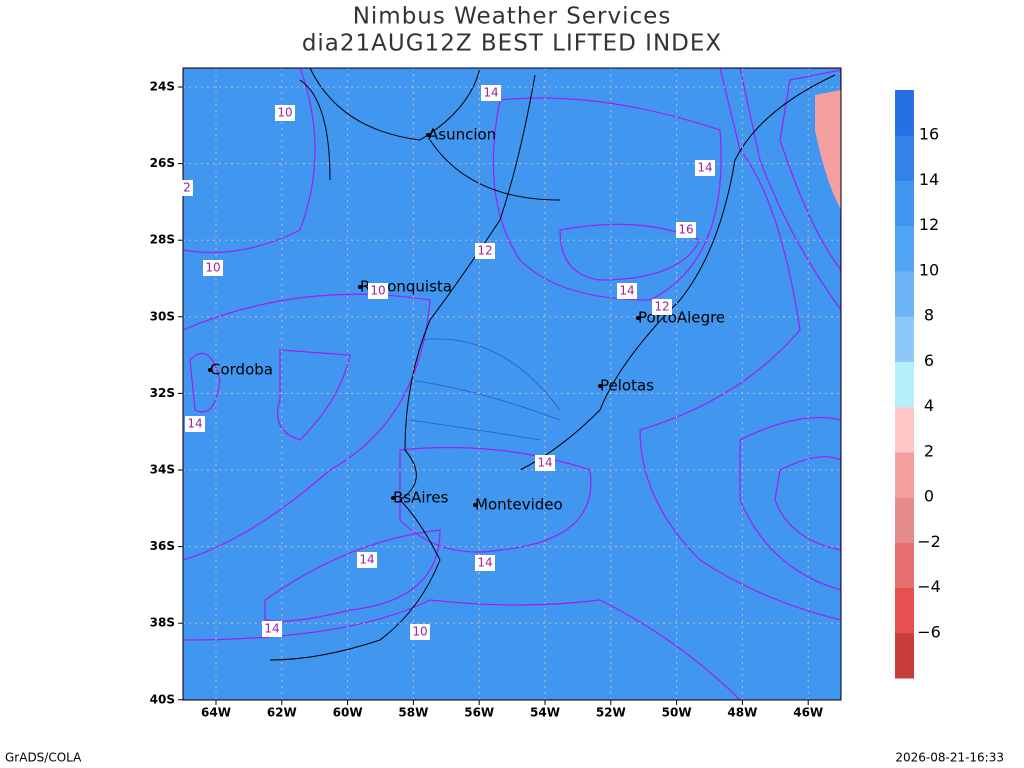 The image size is (1024, 768). Describe the element at coordinates (421, 498) in the screenshot. I see `city-label: BsAires` at that location.